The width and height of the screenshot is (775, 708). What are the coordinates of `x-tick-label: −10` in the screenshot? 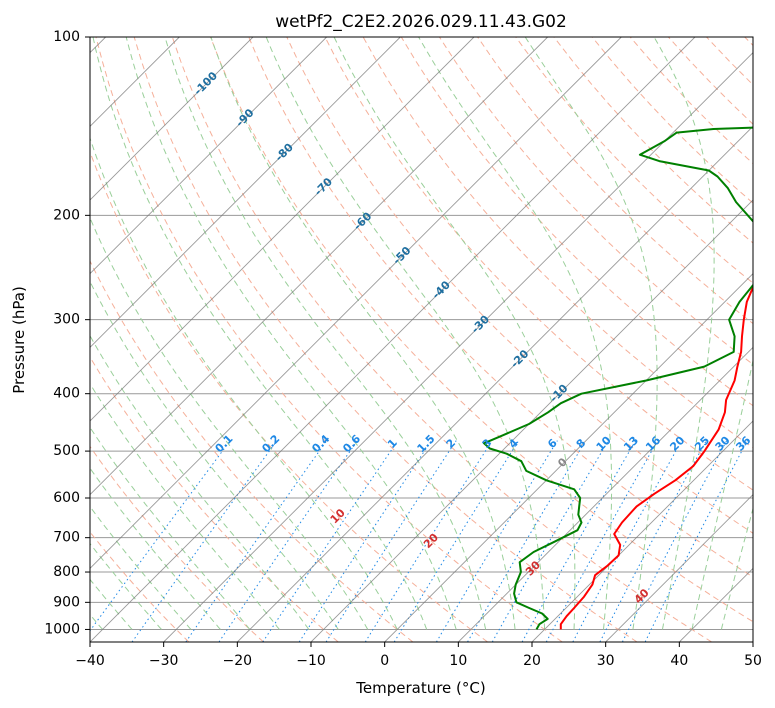 It's located at (311, 661).